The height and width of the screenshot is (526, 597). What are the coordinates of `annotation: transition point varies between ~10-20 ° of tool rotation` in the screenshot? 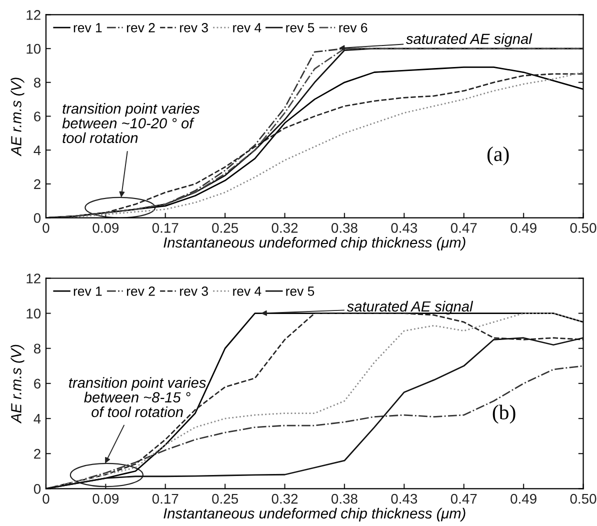 It's located at (131, 123).